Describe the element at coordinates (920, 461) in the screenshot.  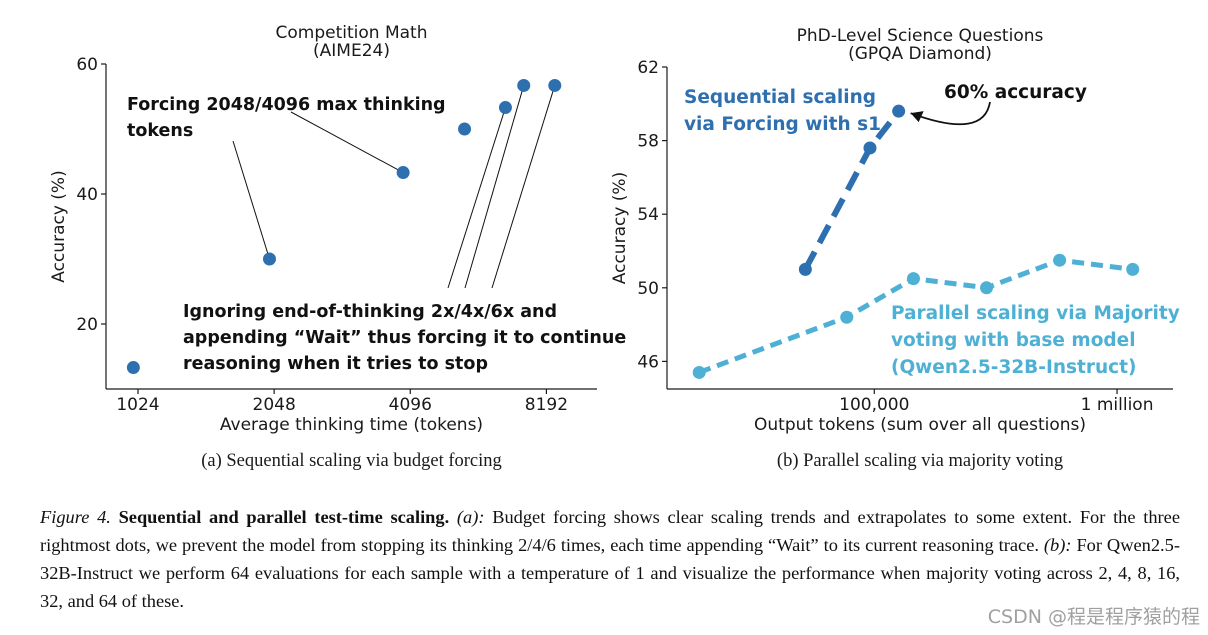
I see `chart-b-subcaption: (b) Parallel scaling via majority voting` at that location.